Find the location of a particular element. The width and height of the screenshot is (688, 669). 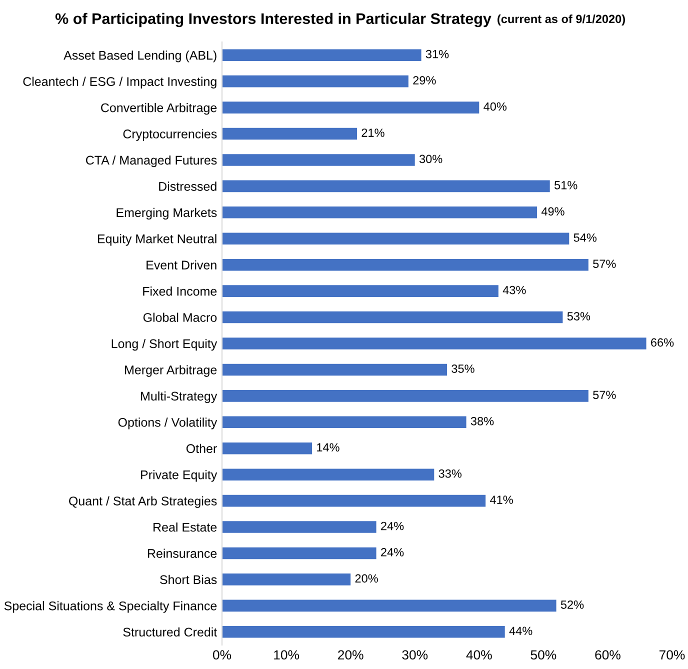

data-label: 54% is located at coordinates (585, 237).